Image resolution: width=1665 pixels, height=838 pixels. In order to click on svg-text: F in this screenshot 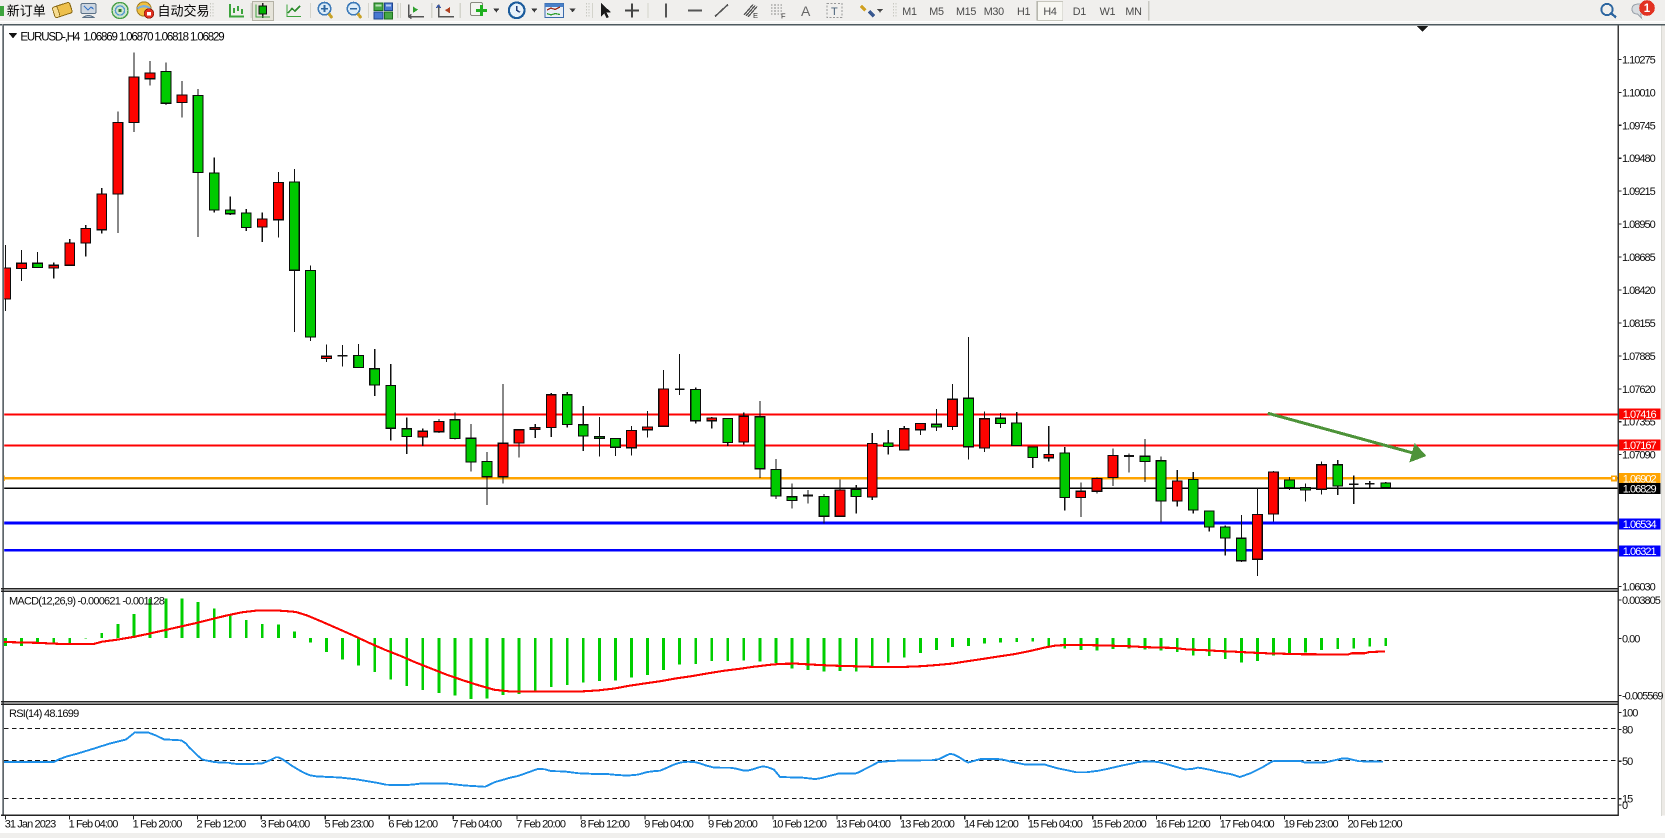, I will do `click(783, 16)`.